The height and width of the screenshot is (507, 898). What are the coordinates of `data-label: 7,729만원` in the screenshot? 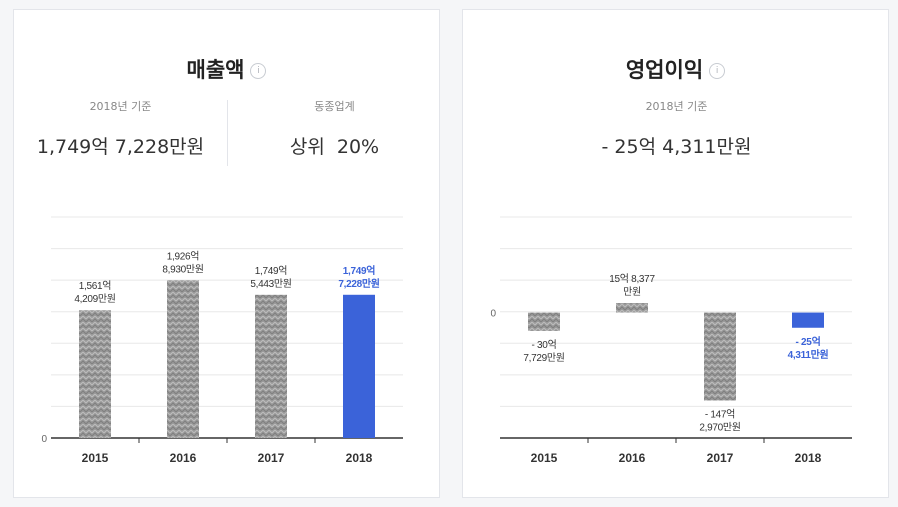 It's located at (543, 358).